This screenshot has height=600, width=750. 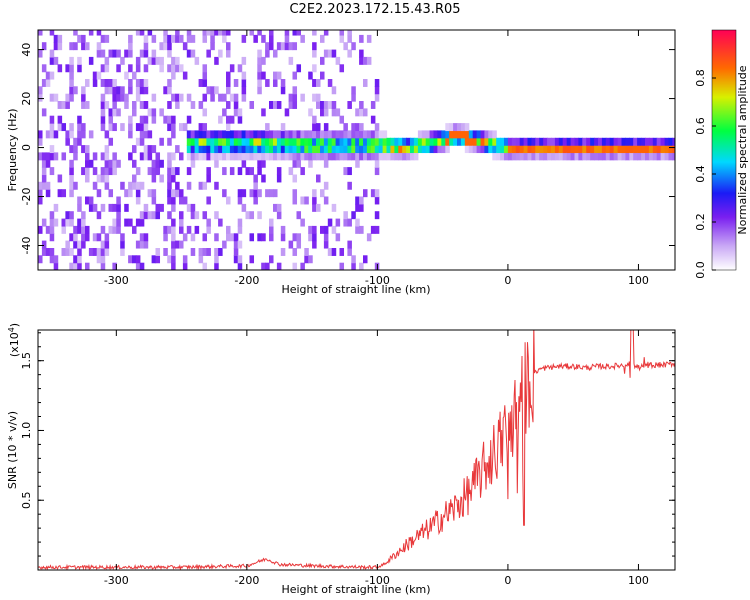 What do you see at coordinates (26, 50) in the screenshot?
I see `y-tick-label: 40` at bounding box center [26, 50].